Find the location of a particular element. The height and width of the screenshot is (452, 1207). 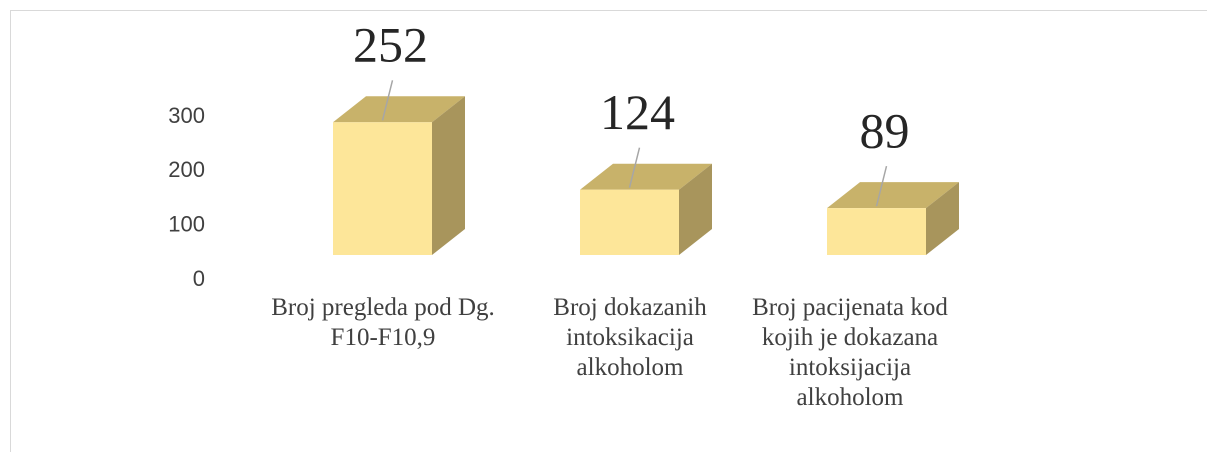

category-label: Broj pregleda pod Dg. F10-F10,9 is located at coordinates (383, 322).